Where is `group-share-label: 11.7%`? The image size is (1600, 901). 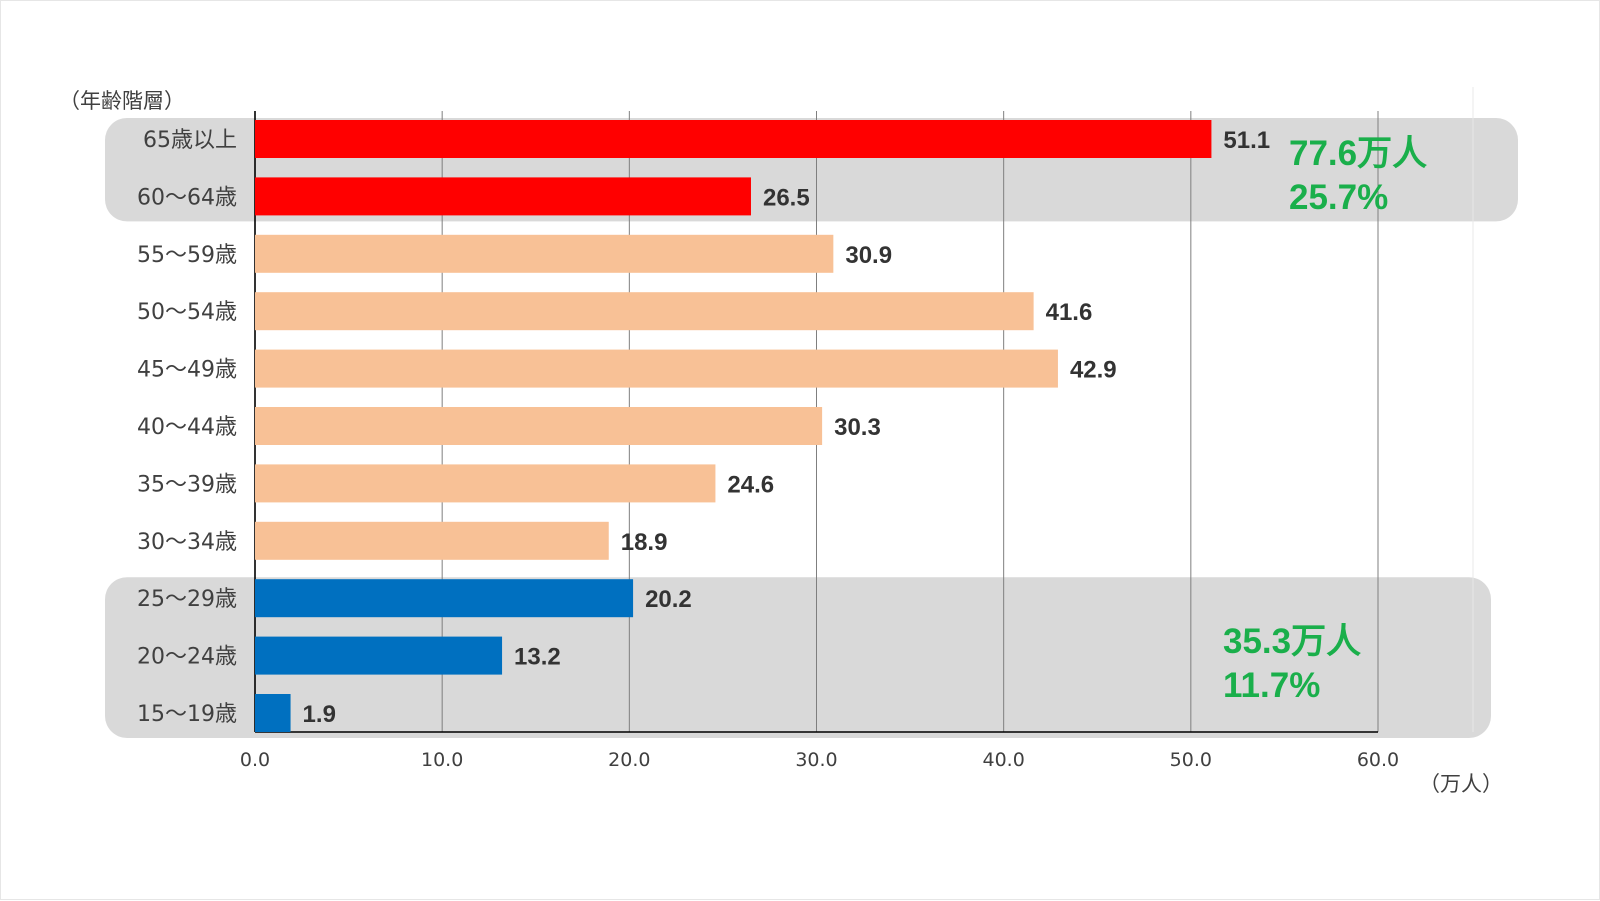
group-share-label: 11.7% is located at coordinates (1271, 685).